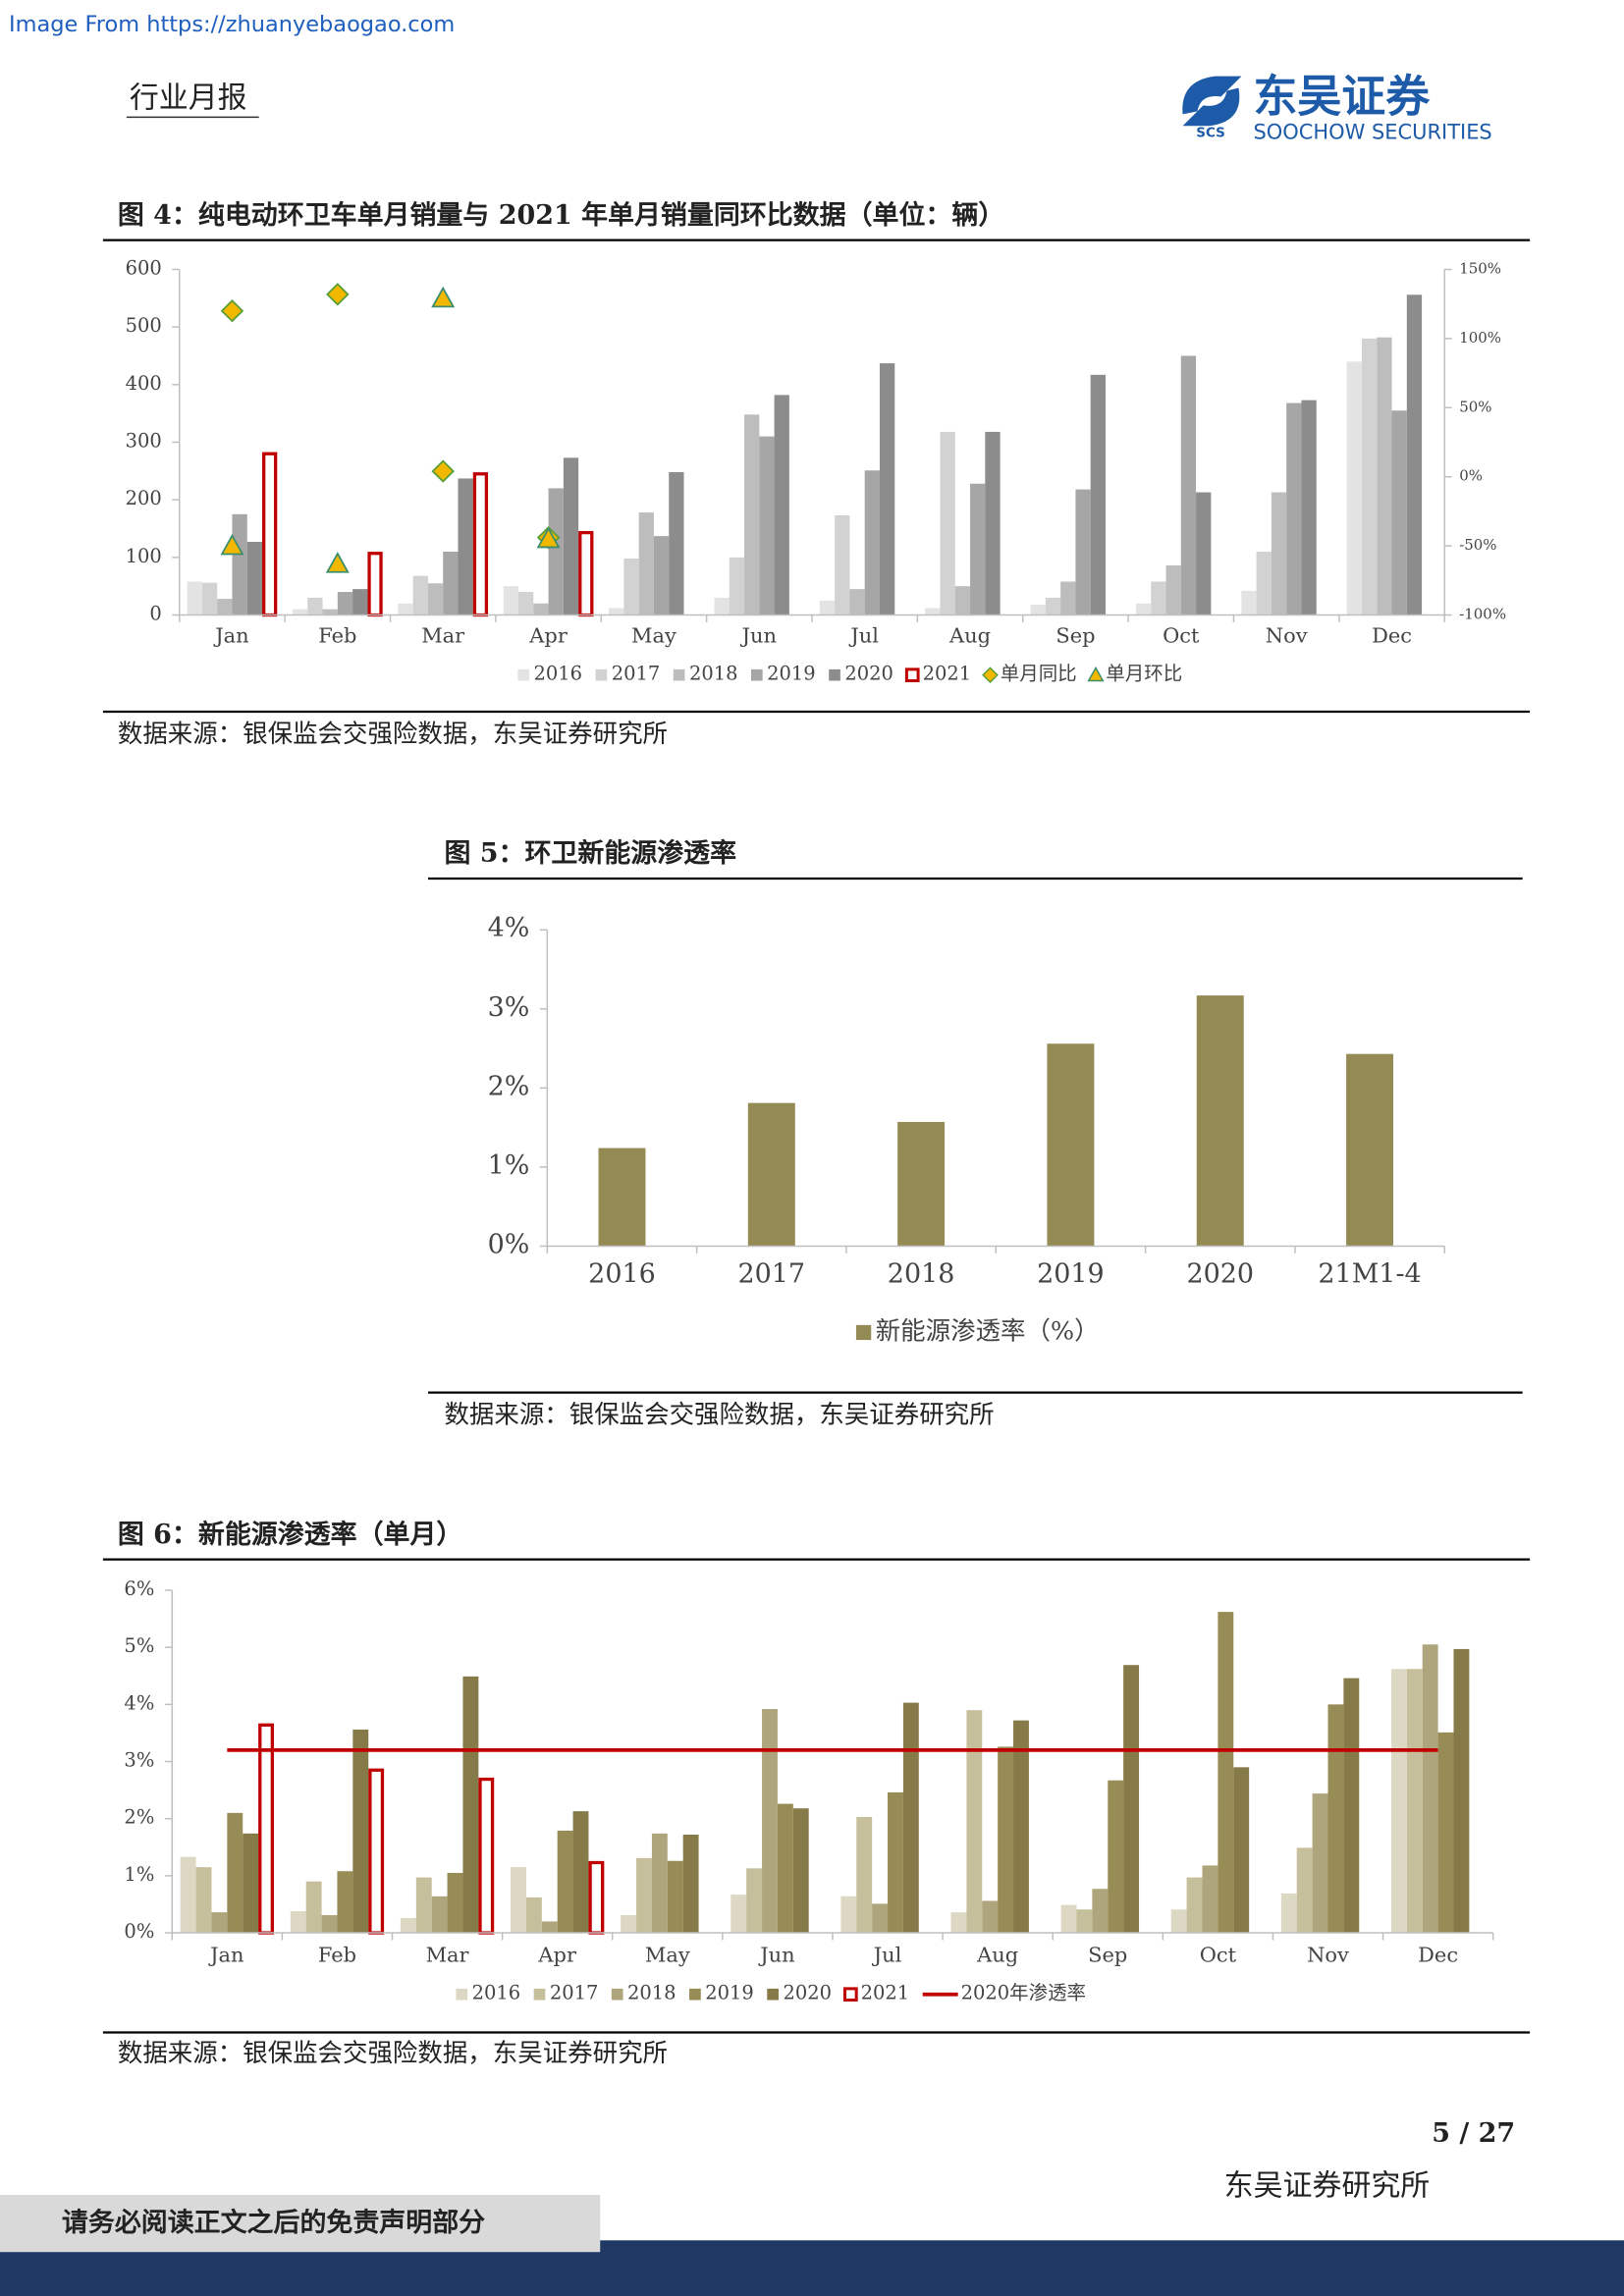 This screenshot has height=2296, width=1624. What do you see at coordinates (574, 1993) in the screenshot?
I see `legend-label: 2017` at bounding box center [574, 1993].